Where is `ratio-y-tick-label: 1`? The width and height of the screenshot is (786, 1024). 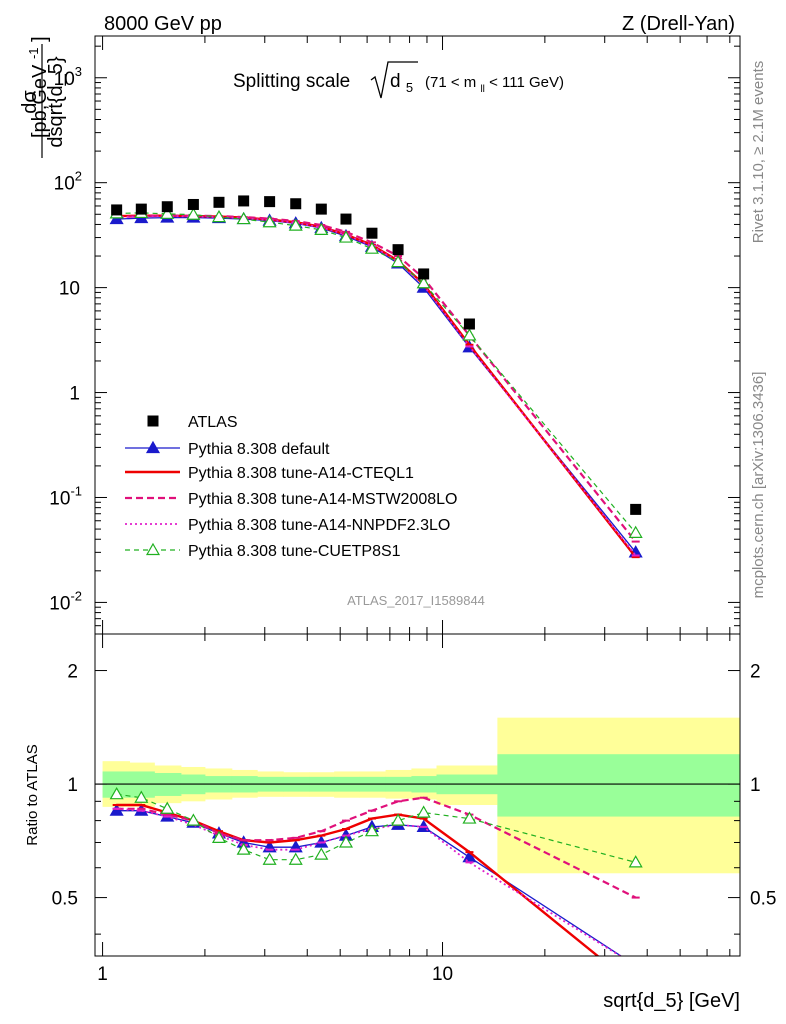
ratio-y-tick-label: 1 is located at coordinates (72, 785).